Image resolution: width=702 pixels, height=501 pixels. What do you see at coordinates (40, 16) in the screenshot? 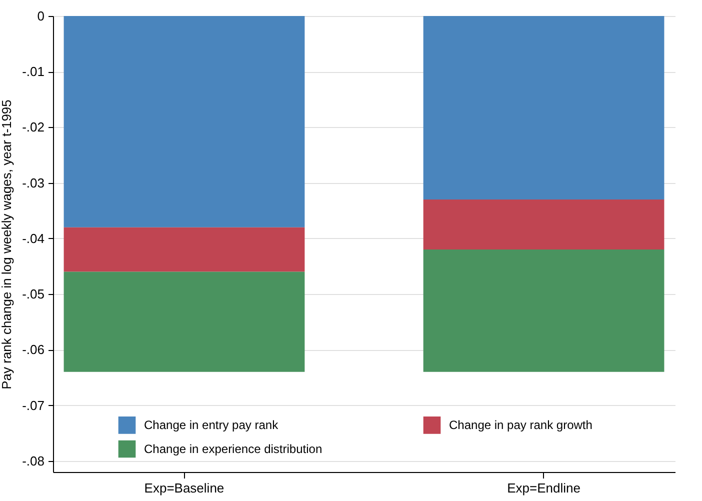
I see `y-tick-label: 0` at bounding box center [40, 16].